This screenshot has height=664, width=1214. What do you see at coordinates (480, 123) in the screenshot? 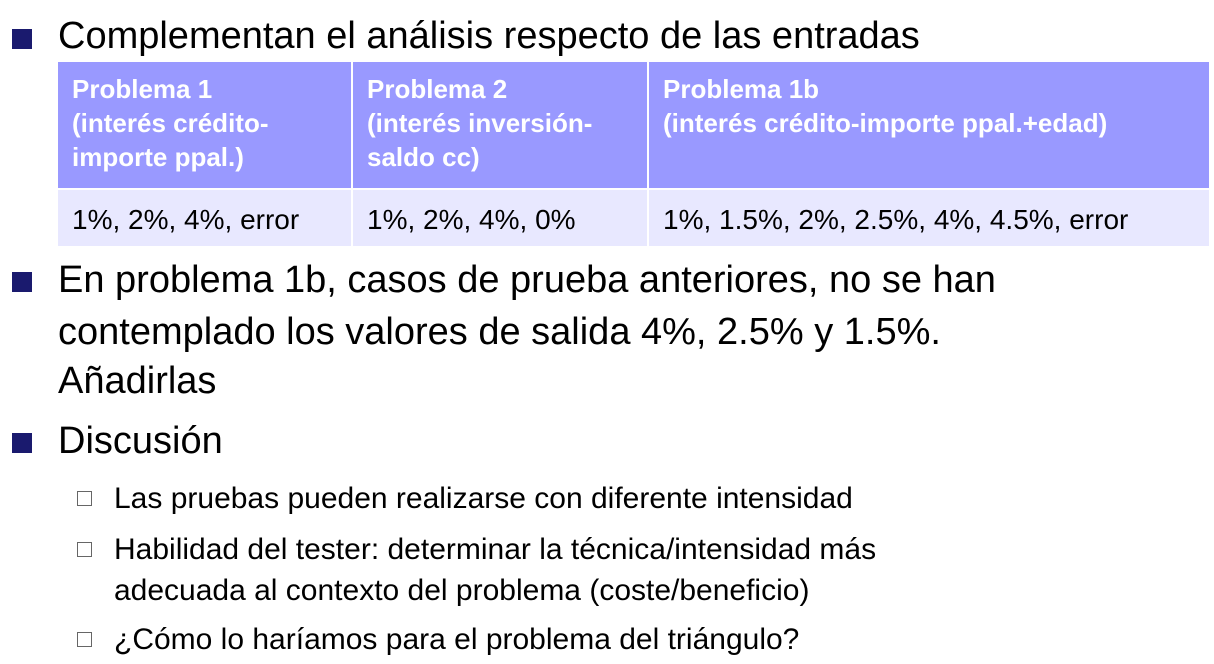
I see `header-line: (interés inversión-` at bounding box center [480, 123].